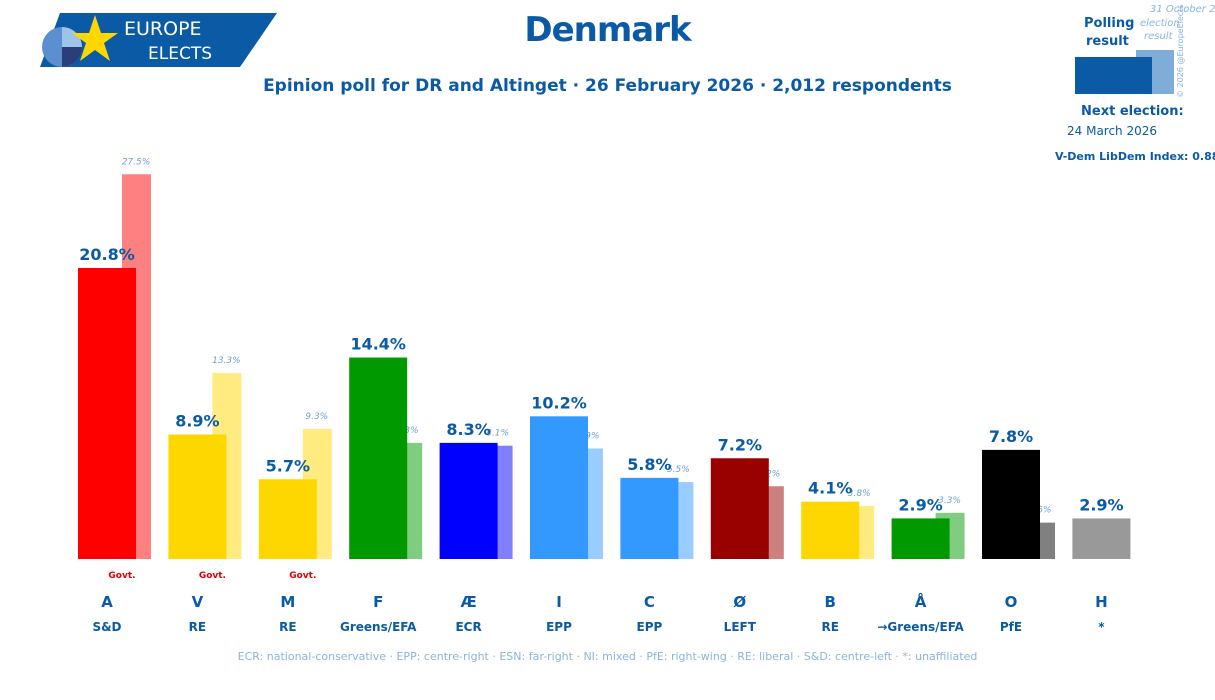  I want to click on previous-result-label: 9.3%, so click(316, 417).